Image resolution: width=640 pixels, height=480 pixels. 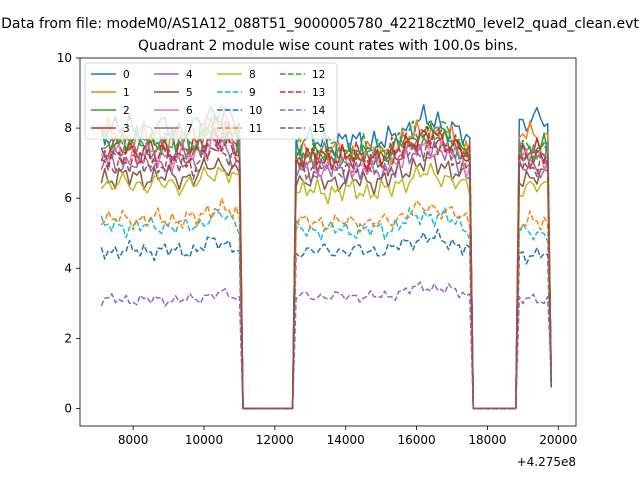 I want to click on y-tick-label: 4, so click(x=68, y=268).